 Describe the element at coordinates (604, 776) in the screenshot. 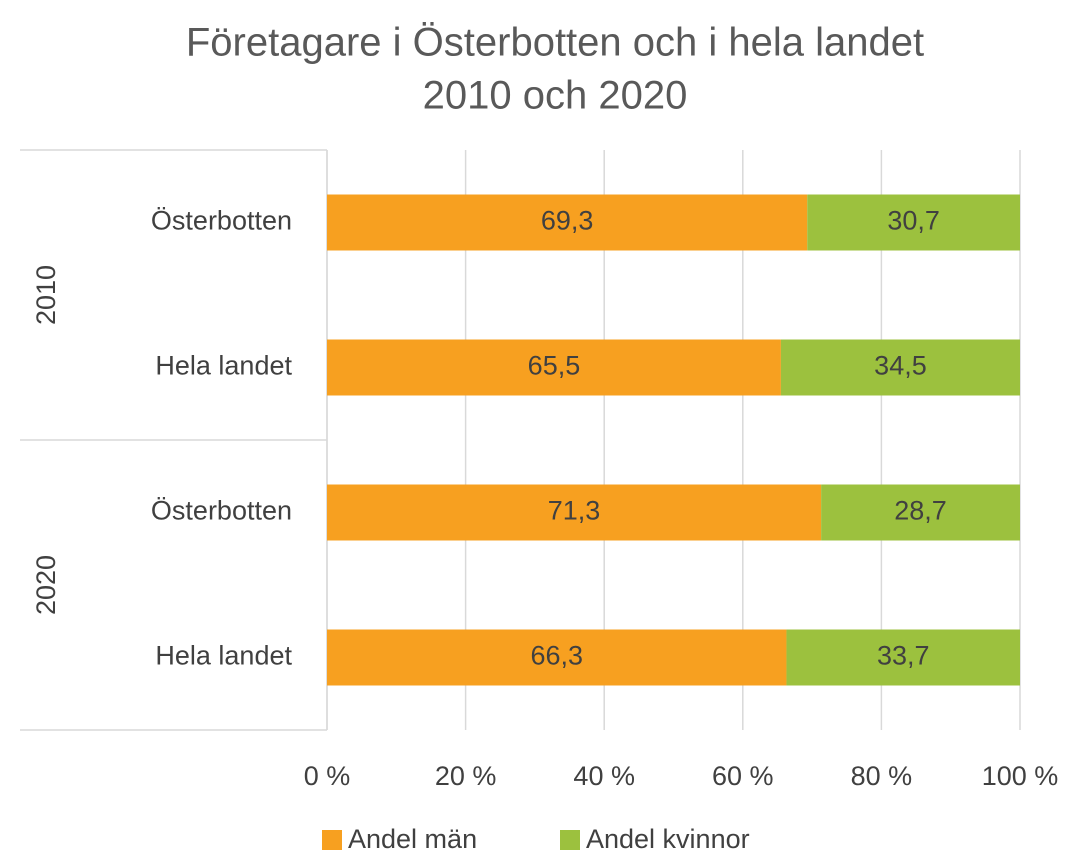

I see `x-tick-label: 40 %` at that location.